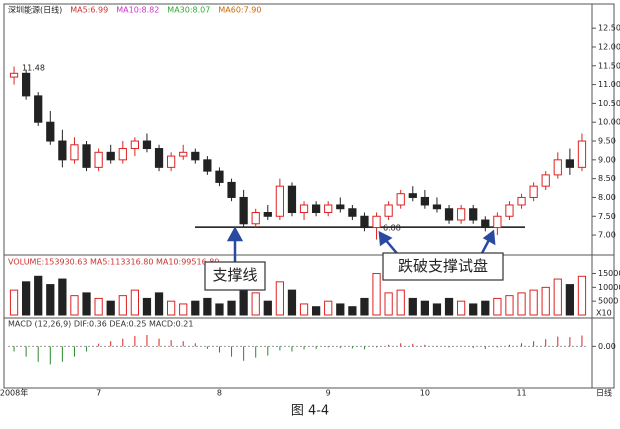  Describe the element at coordinates (521, 393) in the screenshot. I see `x-tick-label: 11` at that location.